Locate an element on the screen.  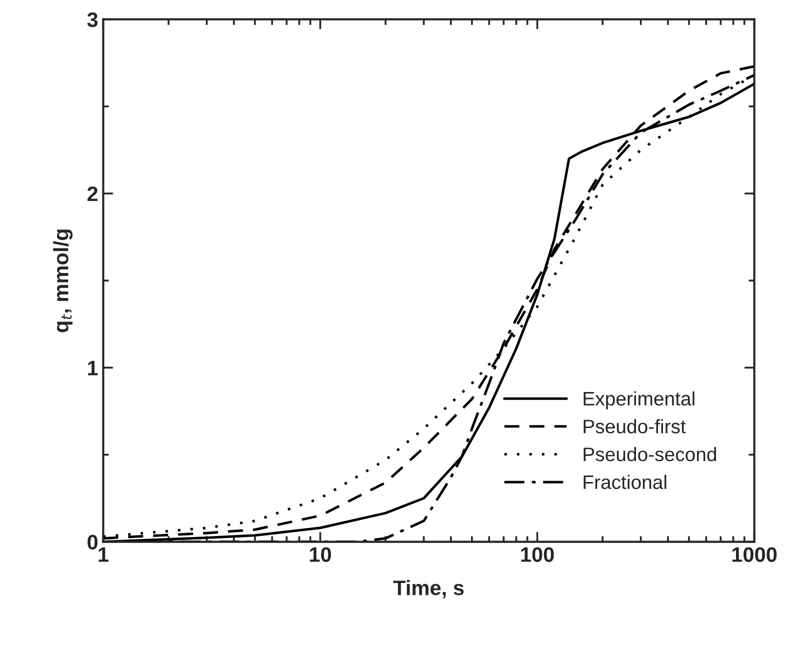
y-axis-title: q$_{t}$, mmol/g is located at coordinates (63, 281).